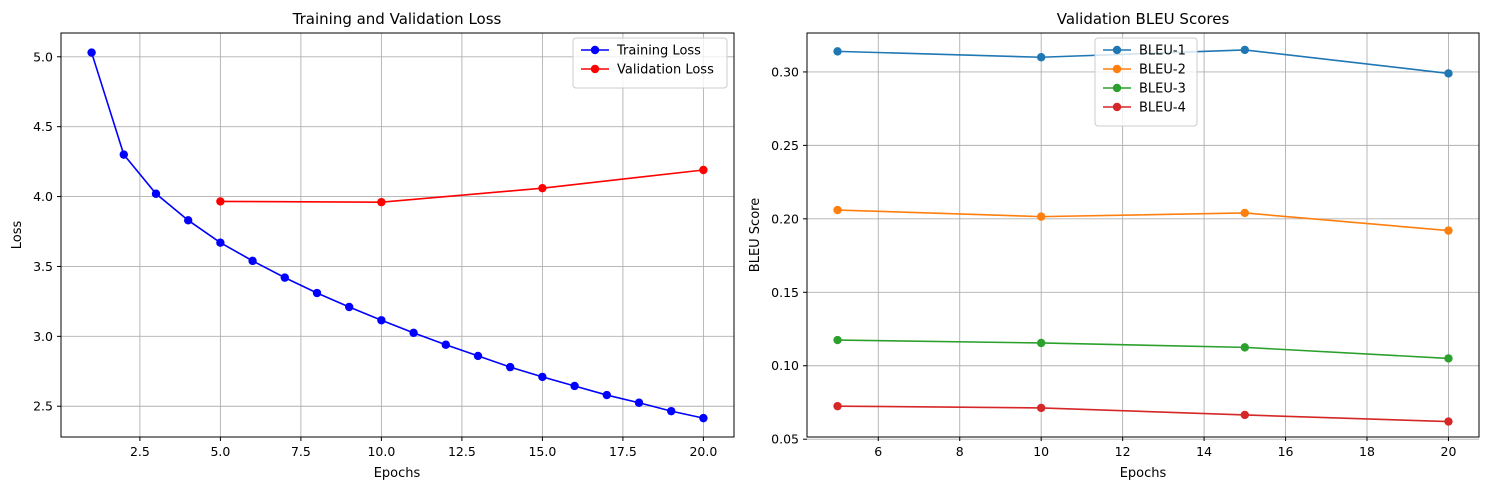 The height and width of the screenshot is (490, 1489). Describe the element at coordinates (1449, 451) in the screenshot. I see `x-tick-label: 20` at that location.